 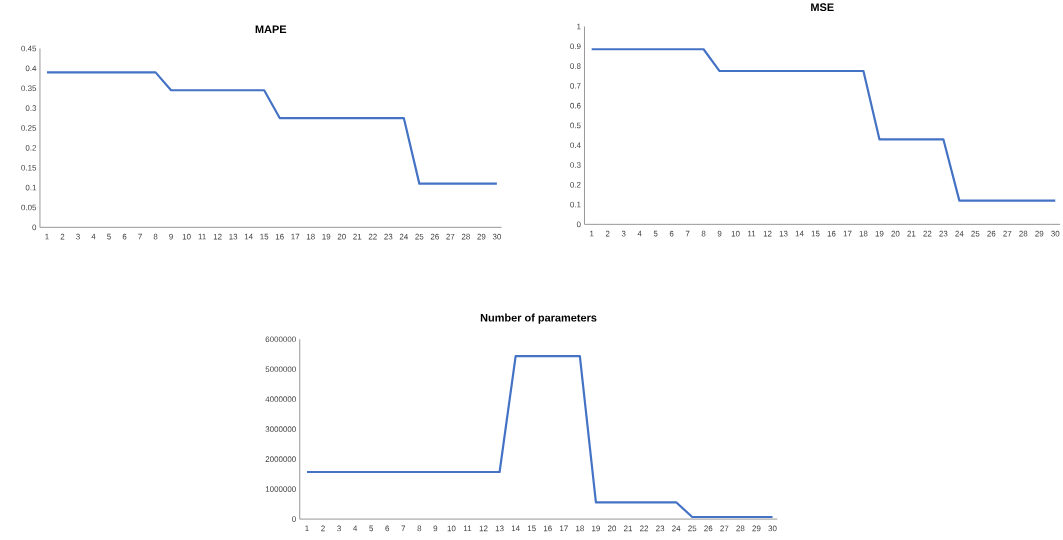 I want to click on chart-title: Number of parameters, so click(x=538, y=318).